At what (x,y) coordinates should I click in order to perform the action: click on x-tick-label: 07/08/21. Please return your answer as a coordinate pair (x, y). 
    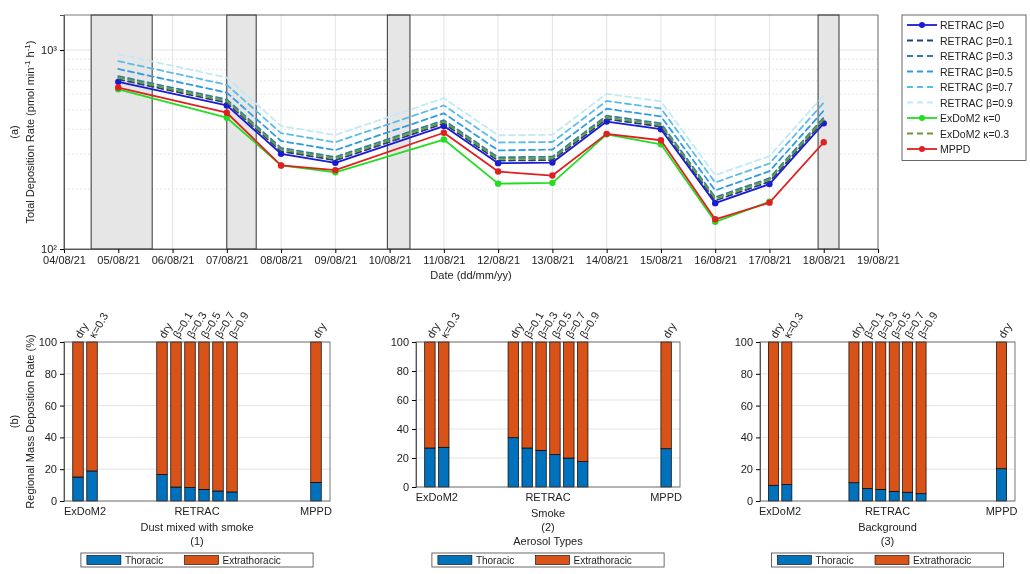
    Looking at the image, I should click on (227, 259).